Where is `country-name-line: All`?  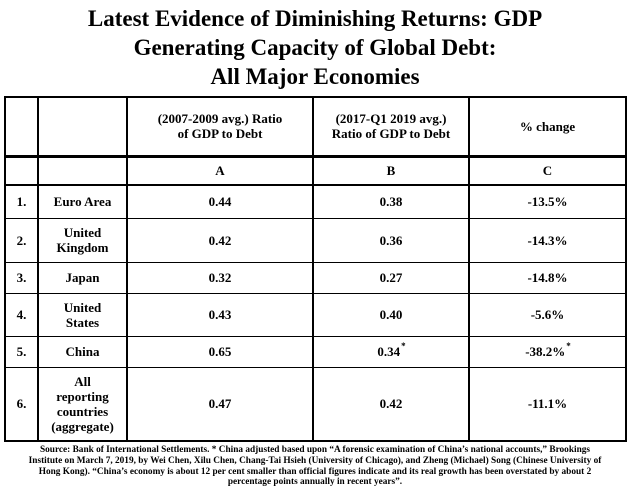 country-name-line: All is located at coordinates (82, 381).